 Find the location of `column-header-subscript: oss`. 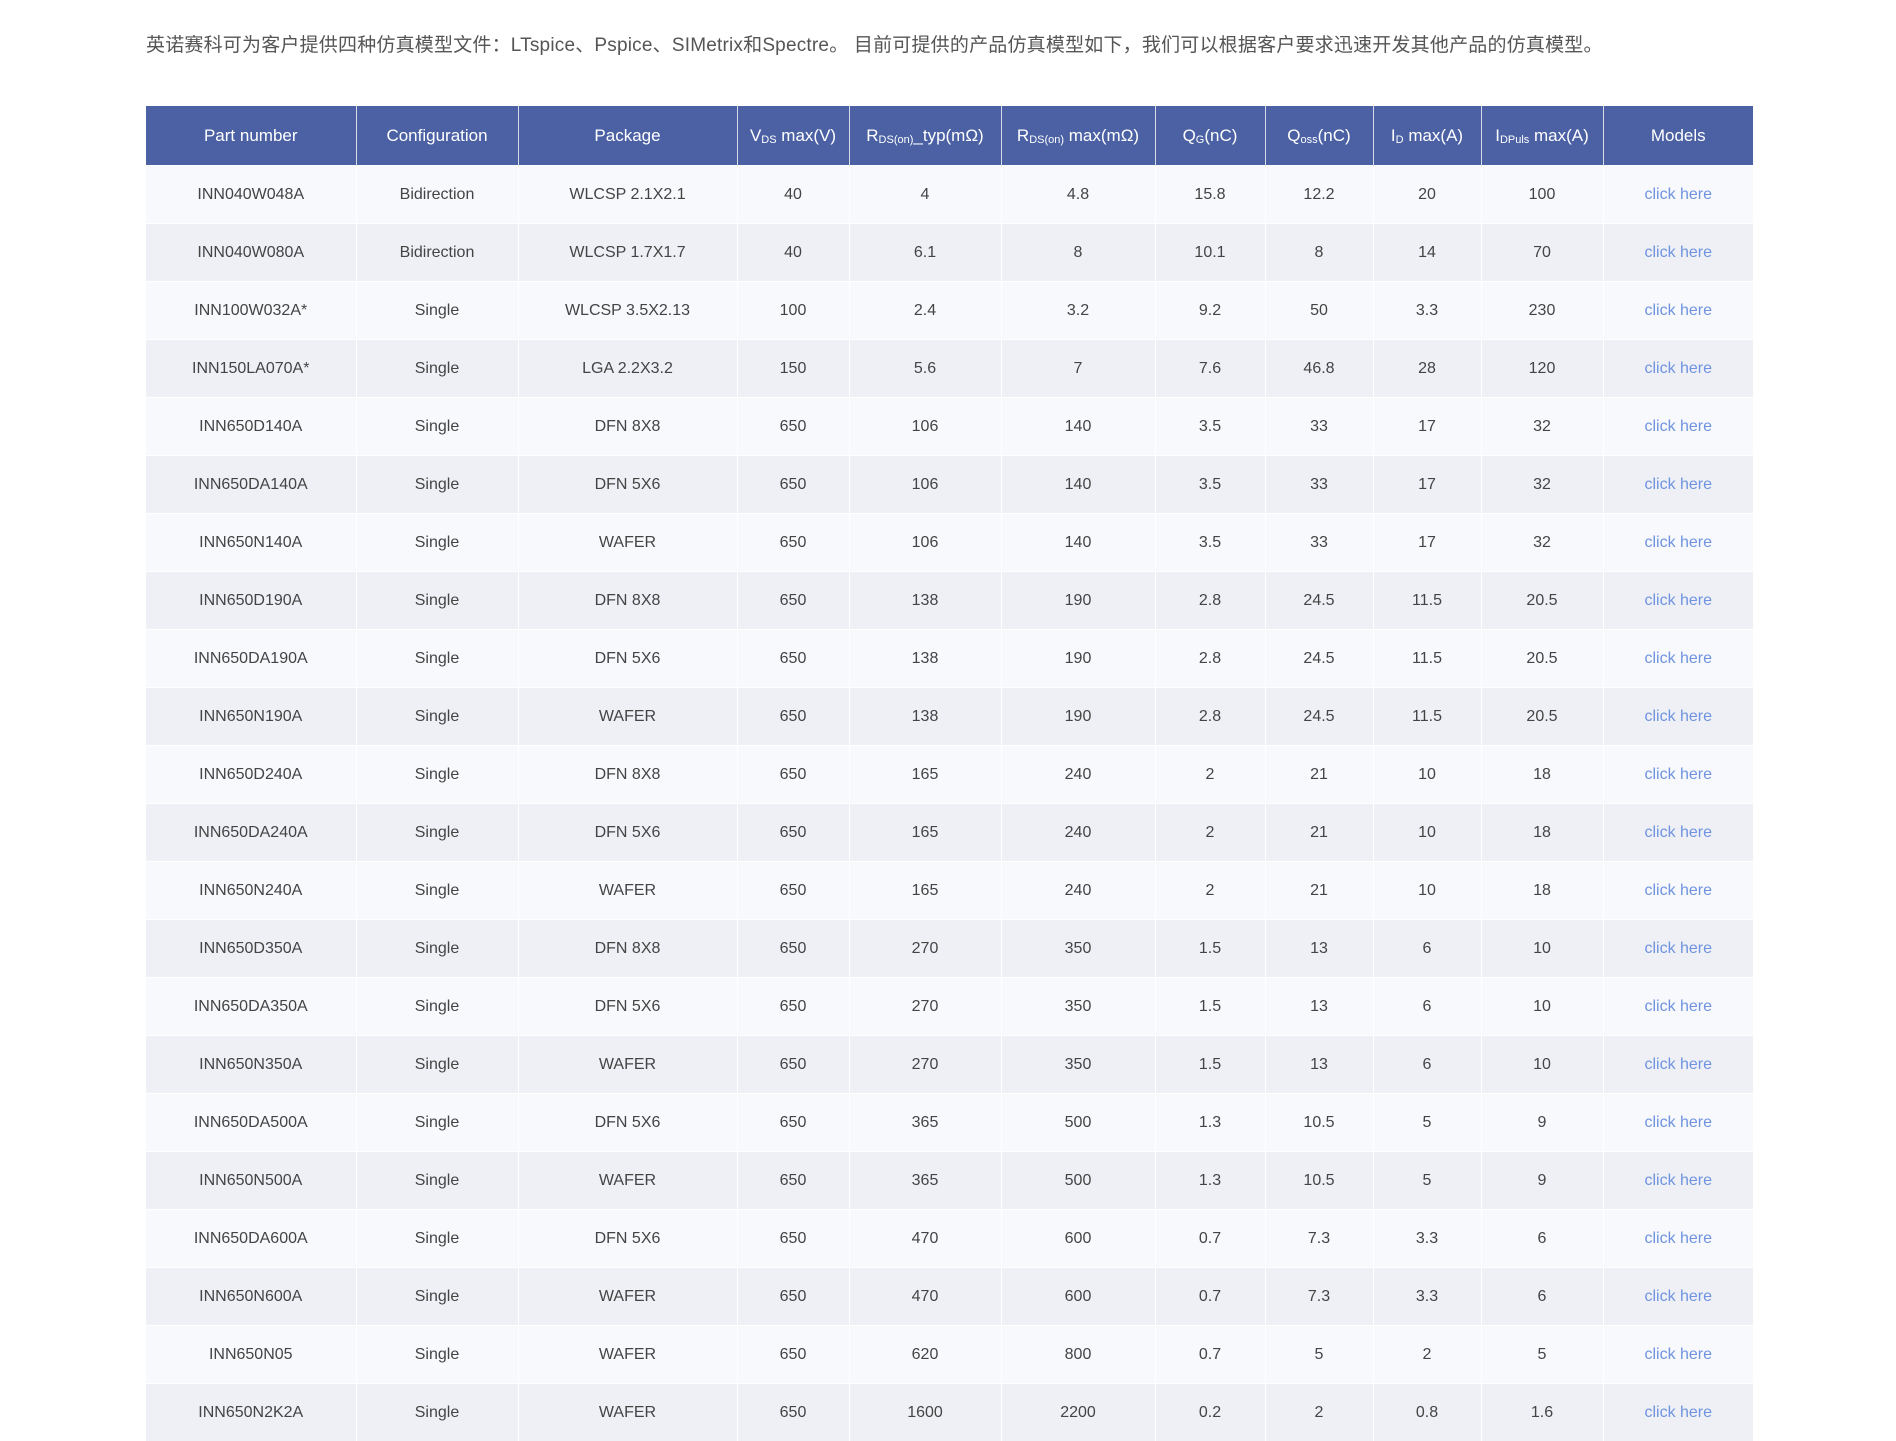

column-header-subscript: oss is located at coordinates (1309, 140).